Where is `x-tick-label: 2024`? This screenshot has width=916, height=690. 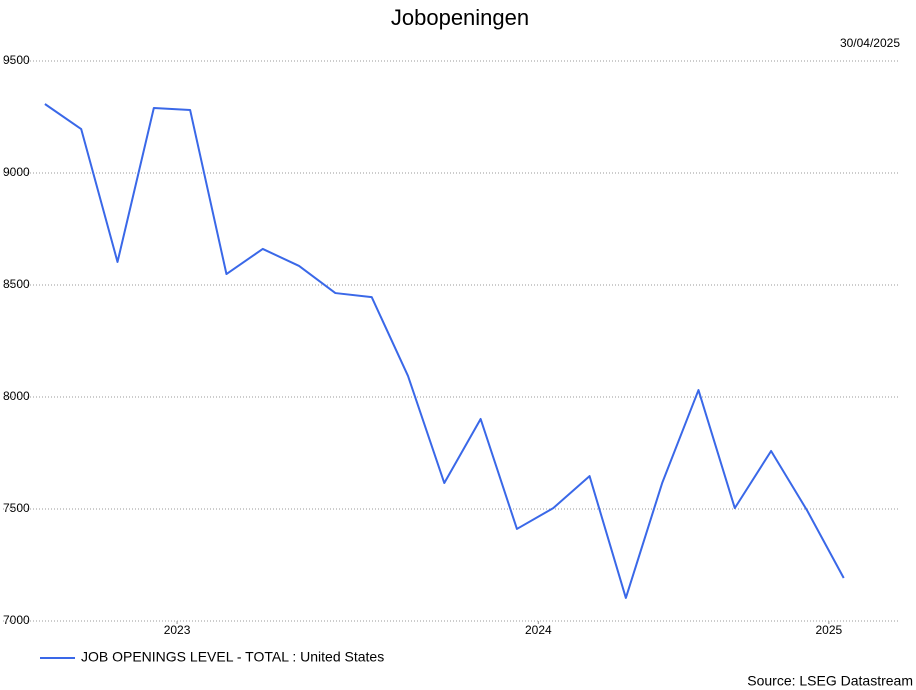 x-tick-label: 2024 is located at coordinates (538, 630).